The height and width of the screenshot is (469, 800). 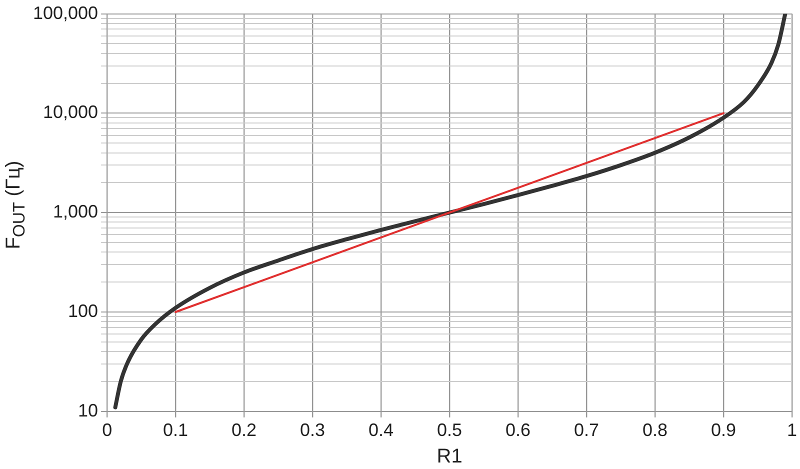 I want to click on x-axis-title: R1, so click(x=449, y=457).